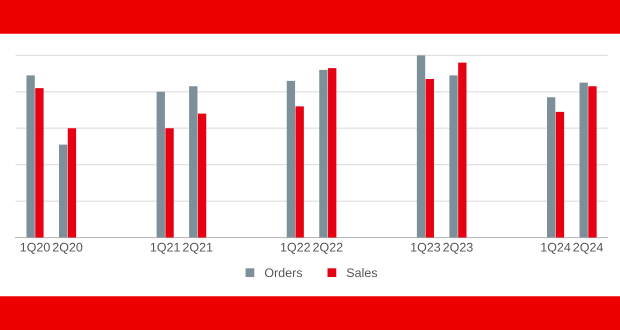  I want to click on x-tick-label: 2Q23, so click(458, 248).